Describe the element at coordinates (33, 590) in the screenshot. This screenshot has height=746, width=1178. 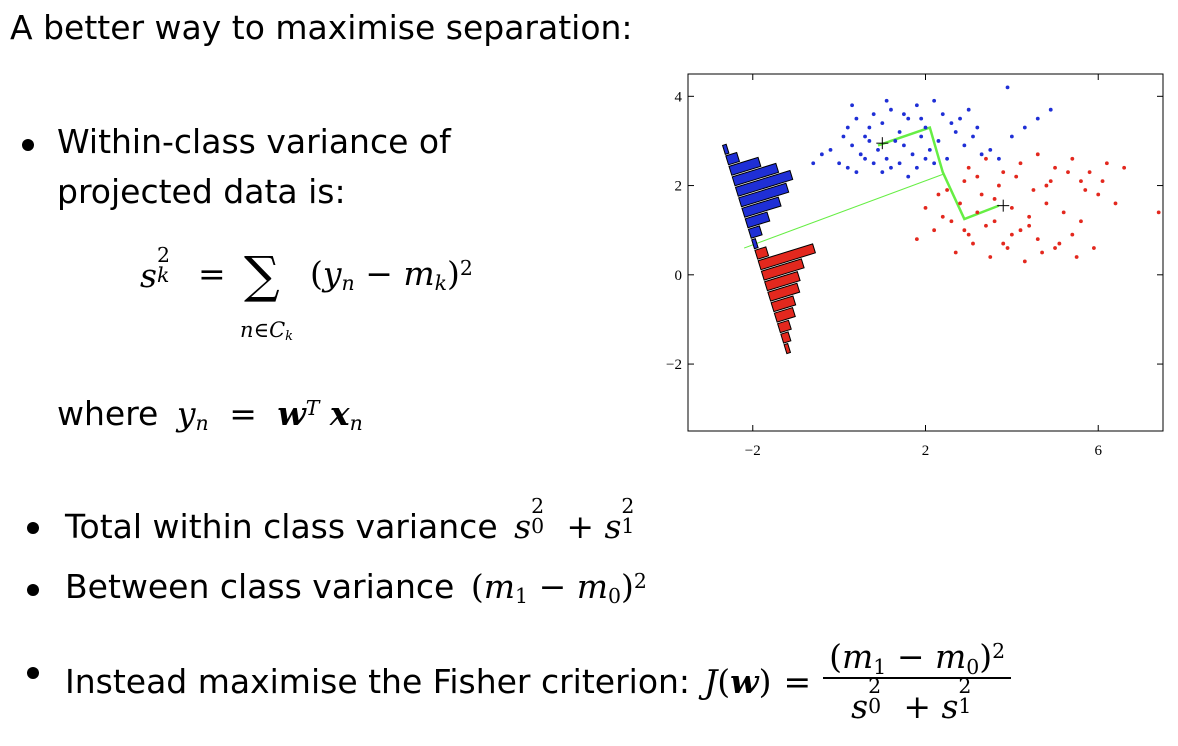
I see `bullet-3-marker` at that location.